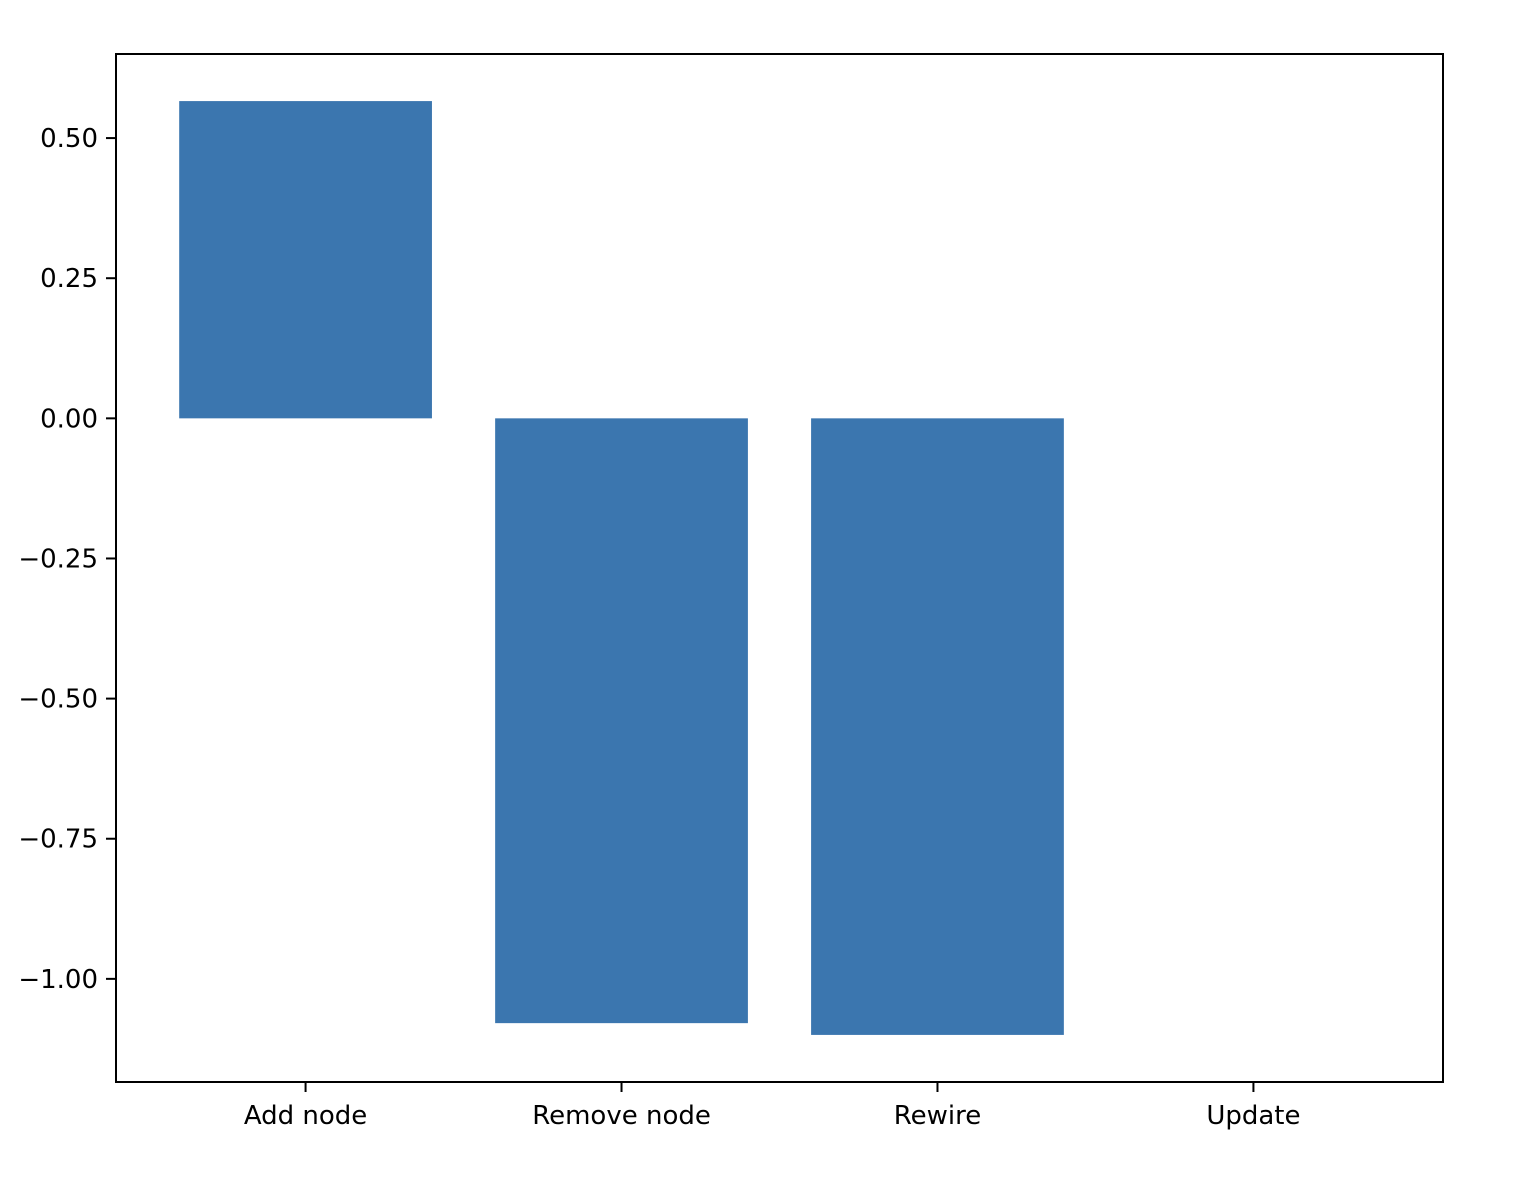 Image resolution: width=1522 pixels, height=1196 pixels. I want to click on y-tick-label: −0.25, so click(58, 559).